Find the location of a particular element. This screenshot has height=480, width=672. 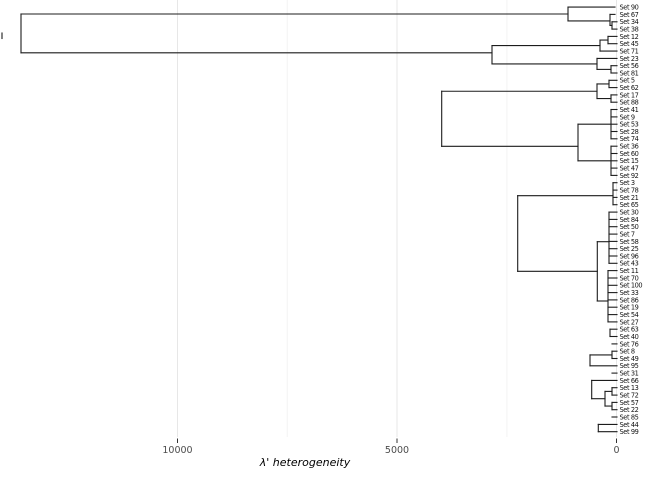

leaf-label: Set 47 is located at coordinates (629, 169).